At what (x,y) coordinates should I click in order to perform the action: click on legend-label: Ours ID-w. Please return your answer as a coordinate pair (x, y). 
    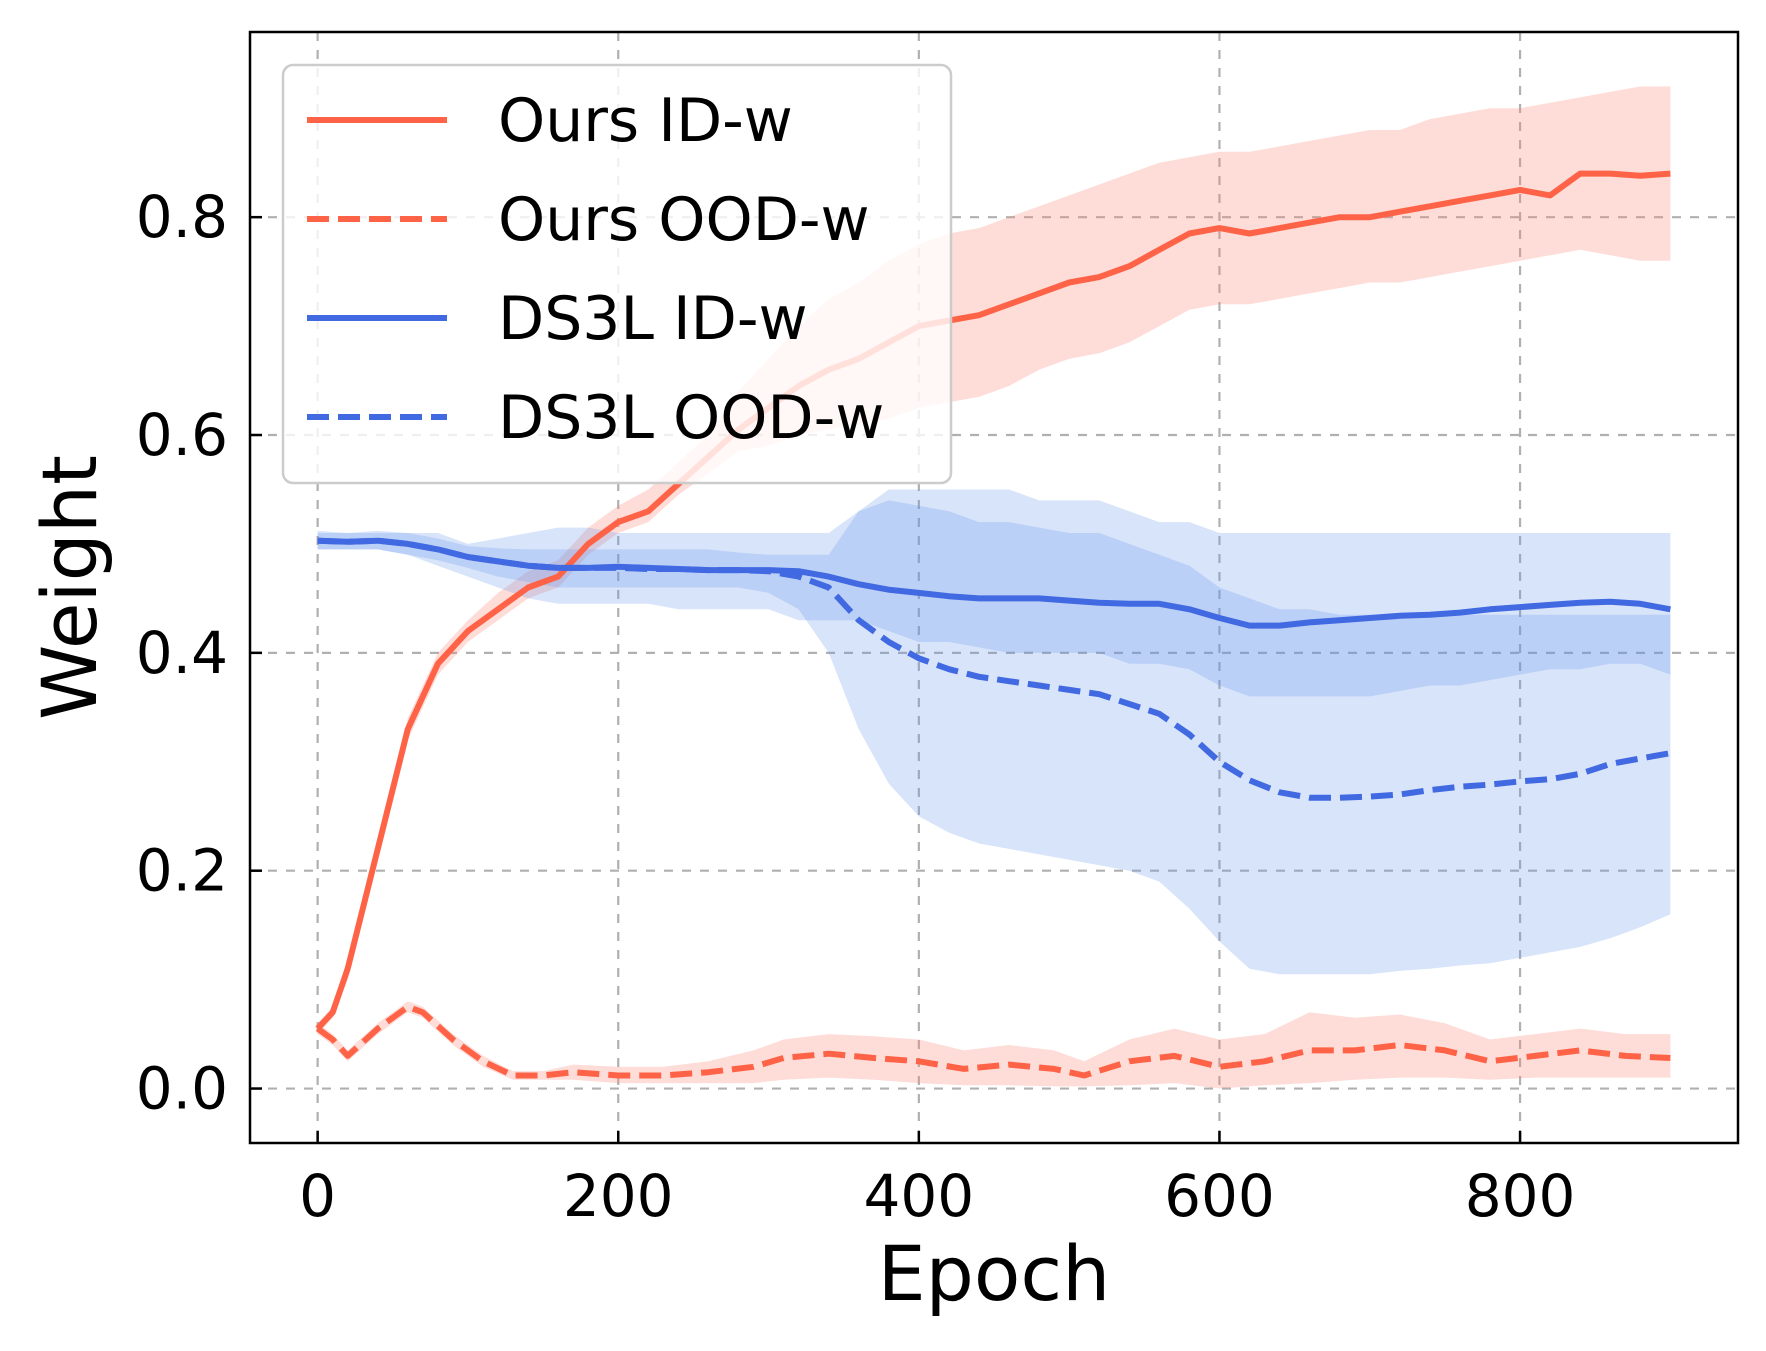
    Looking at the image, I should click on (645, 121).